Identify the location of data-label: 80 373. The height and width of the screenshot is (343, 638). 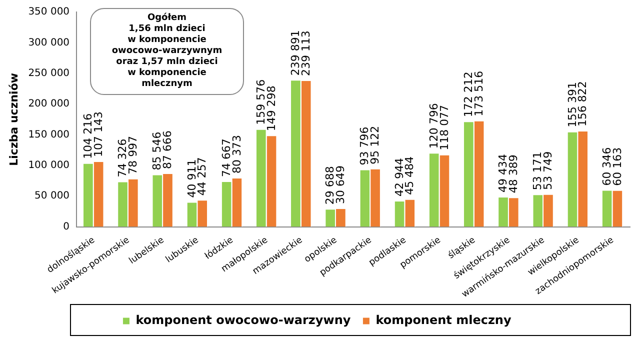
(237, 154).